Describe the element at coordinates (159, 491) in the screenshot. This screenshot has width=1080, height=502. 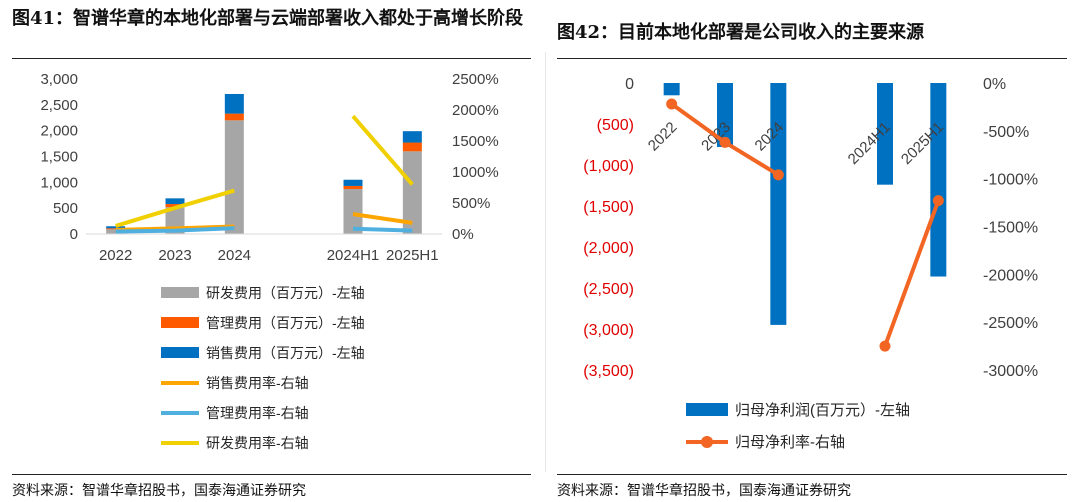
I see `figure-41-source: 资料来源：智谱华章招股书，国泰海通证券研究` at that location.